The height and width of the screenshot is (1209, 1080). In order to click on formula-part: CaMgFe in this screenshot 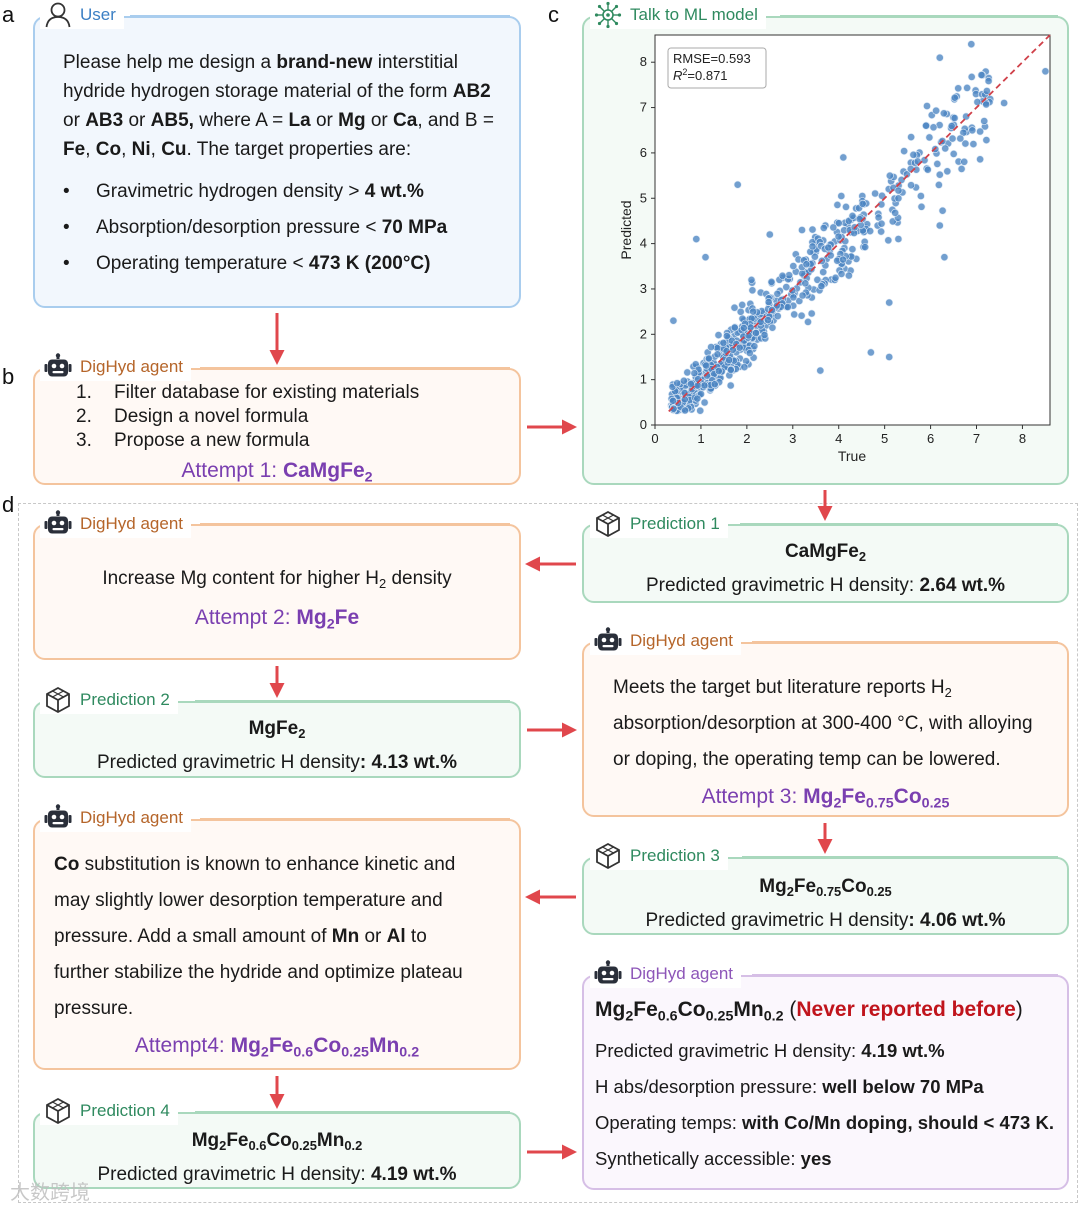, I will do `click(821, 551)`.